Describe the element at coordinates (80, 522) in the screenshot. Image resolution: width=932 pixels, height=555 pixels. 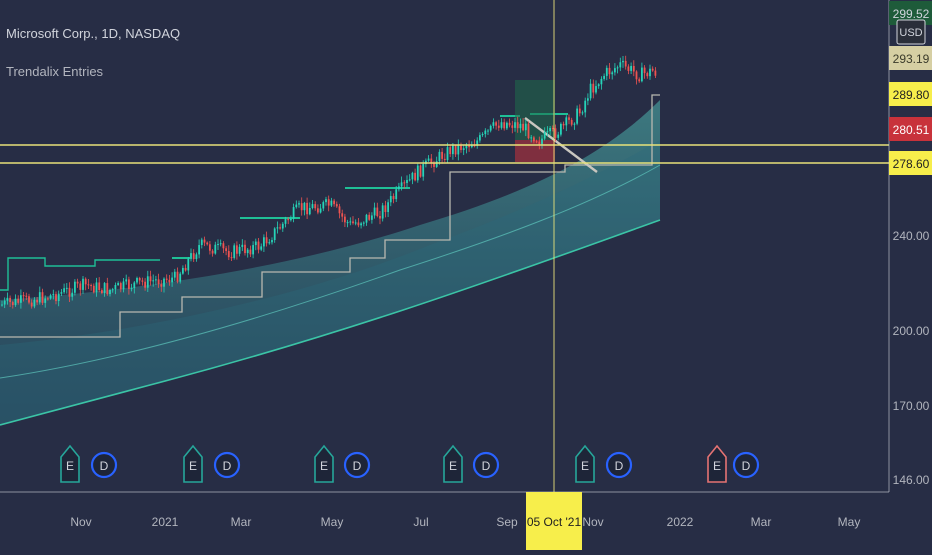
I see `time-label-0: Nov` at that location.